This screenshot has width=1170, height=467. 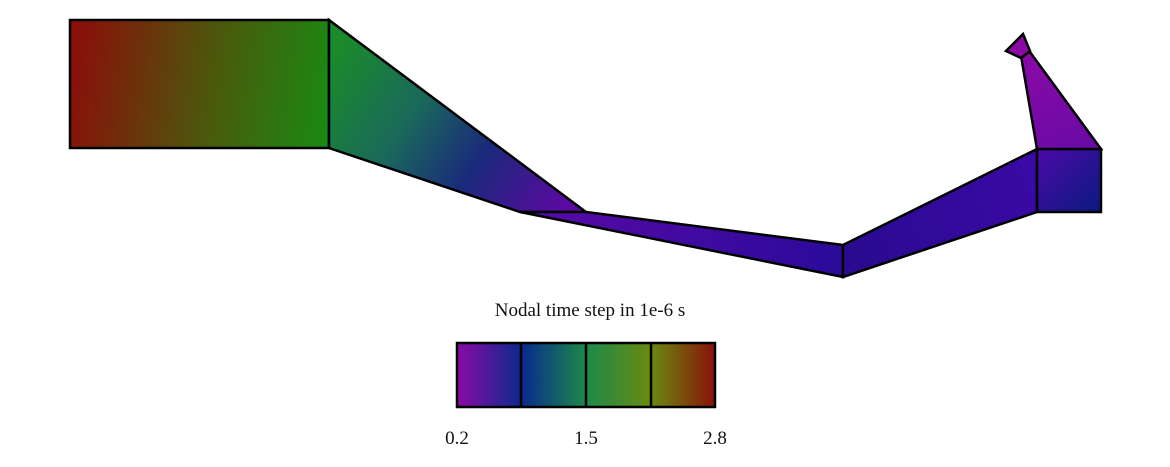 I want to click on mesh-element-right-block, so click(x=1069, y=180).